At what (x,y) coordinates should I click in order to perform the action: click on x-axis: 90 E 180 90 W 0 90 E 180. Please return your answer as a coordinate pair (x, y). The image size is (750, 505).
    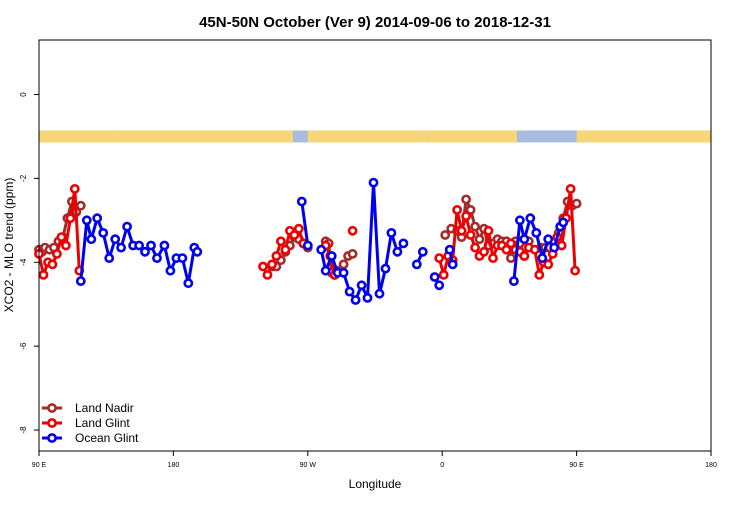
    Looking at the image, I should click on (374, 460).